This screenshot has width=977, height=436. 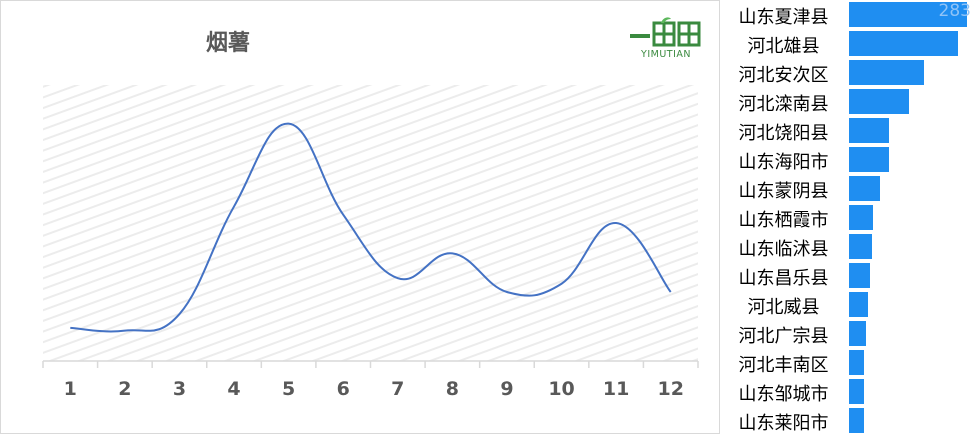 I want to click on x-axis, so click(x=370, y=364).